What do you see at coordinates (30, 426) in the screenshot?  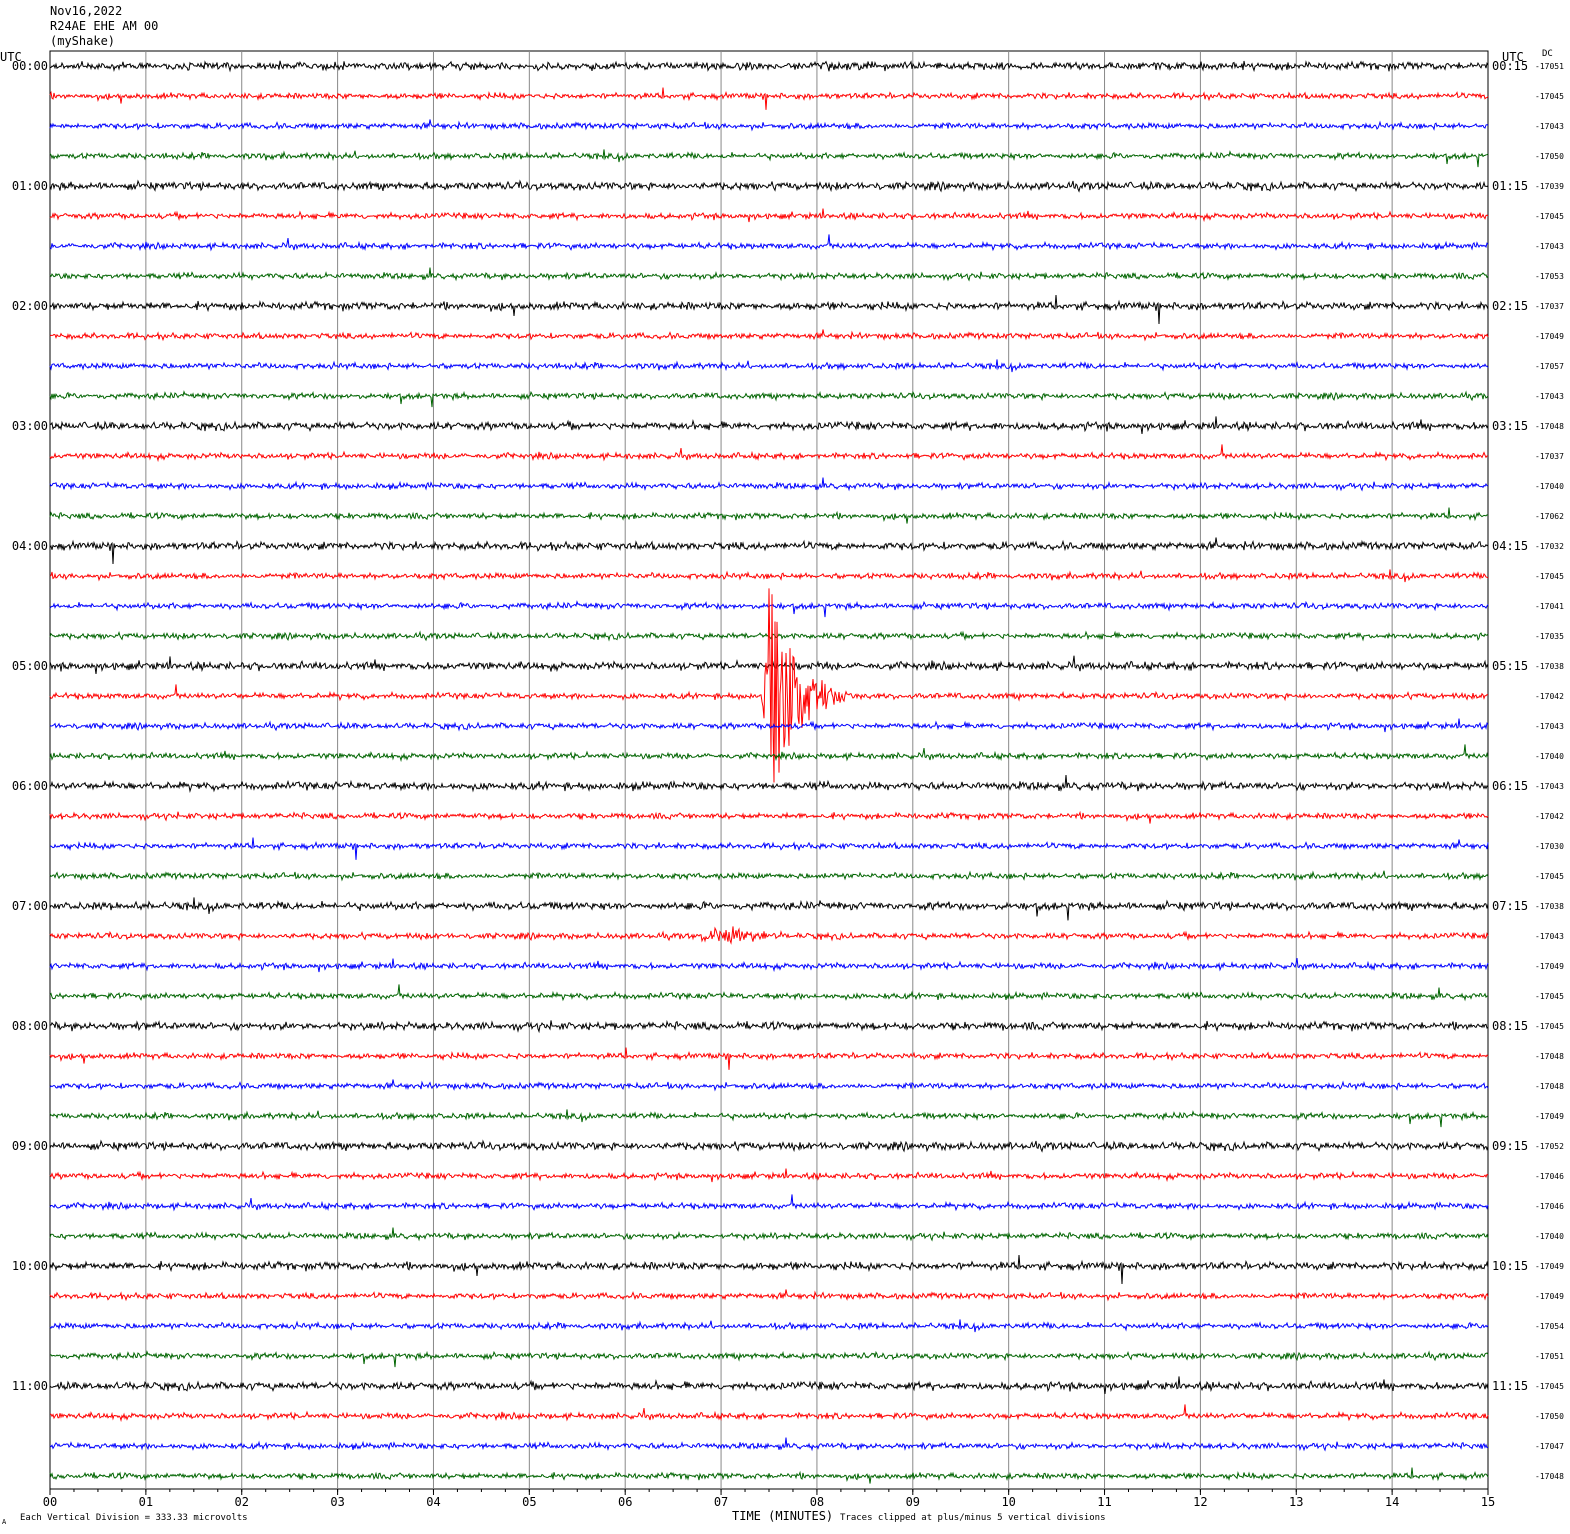 I see `left-hour-label: 03:00` at bounding box center [30, 426].